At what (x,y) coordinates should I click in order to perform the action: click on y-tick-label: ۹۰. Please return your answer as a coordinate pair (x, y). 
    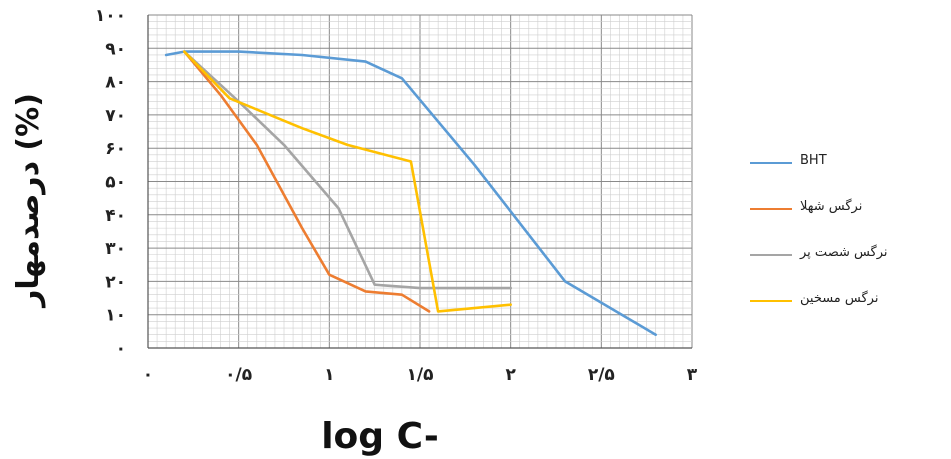
    Looking at the image, I should click on (115, 49).